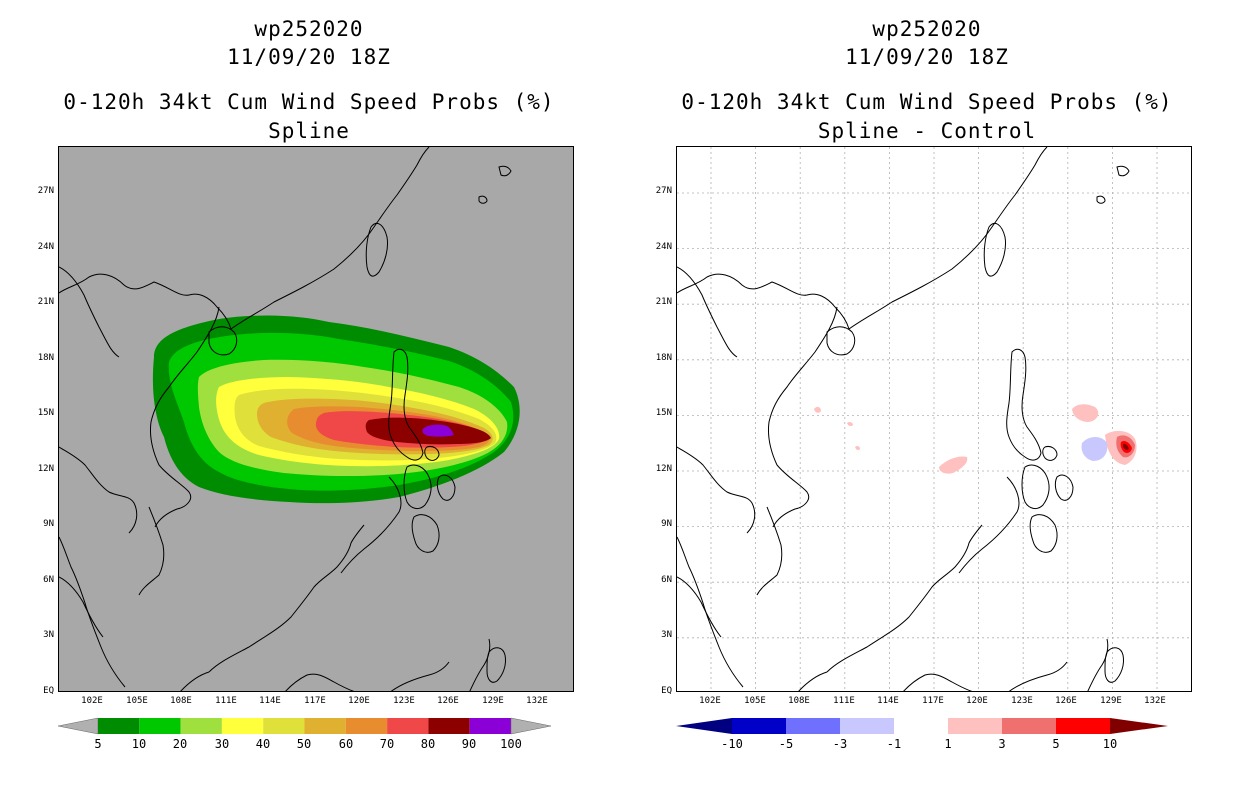 The height and width of the screenshot is (800, 1236). Describe the element at coordinates (1094, 449) in the screenshot. I see `diff-negative-blob` at that location.